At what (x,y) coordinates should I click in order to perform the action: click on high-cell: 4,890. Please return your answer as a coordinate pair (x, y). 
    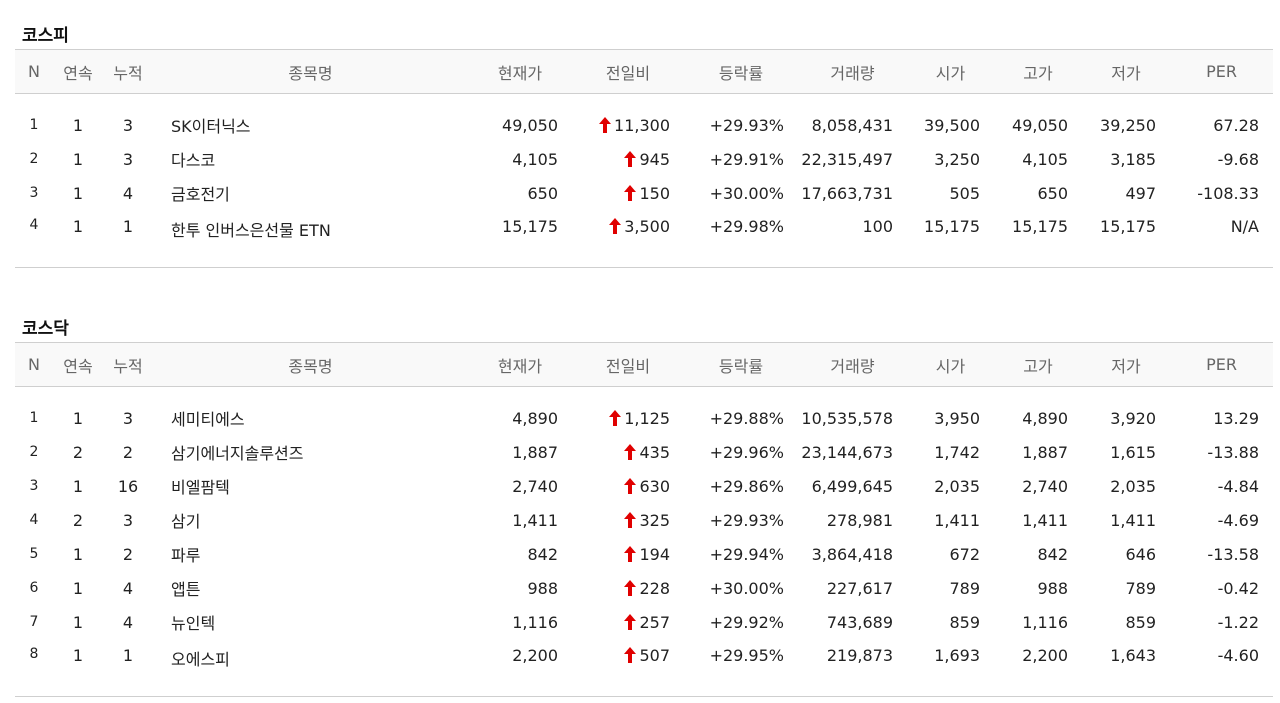
    Looking at the image, I should click on (1045, 418).